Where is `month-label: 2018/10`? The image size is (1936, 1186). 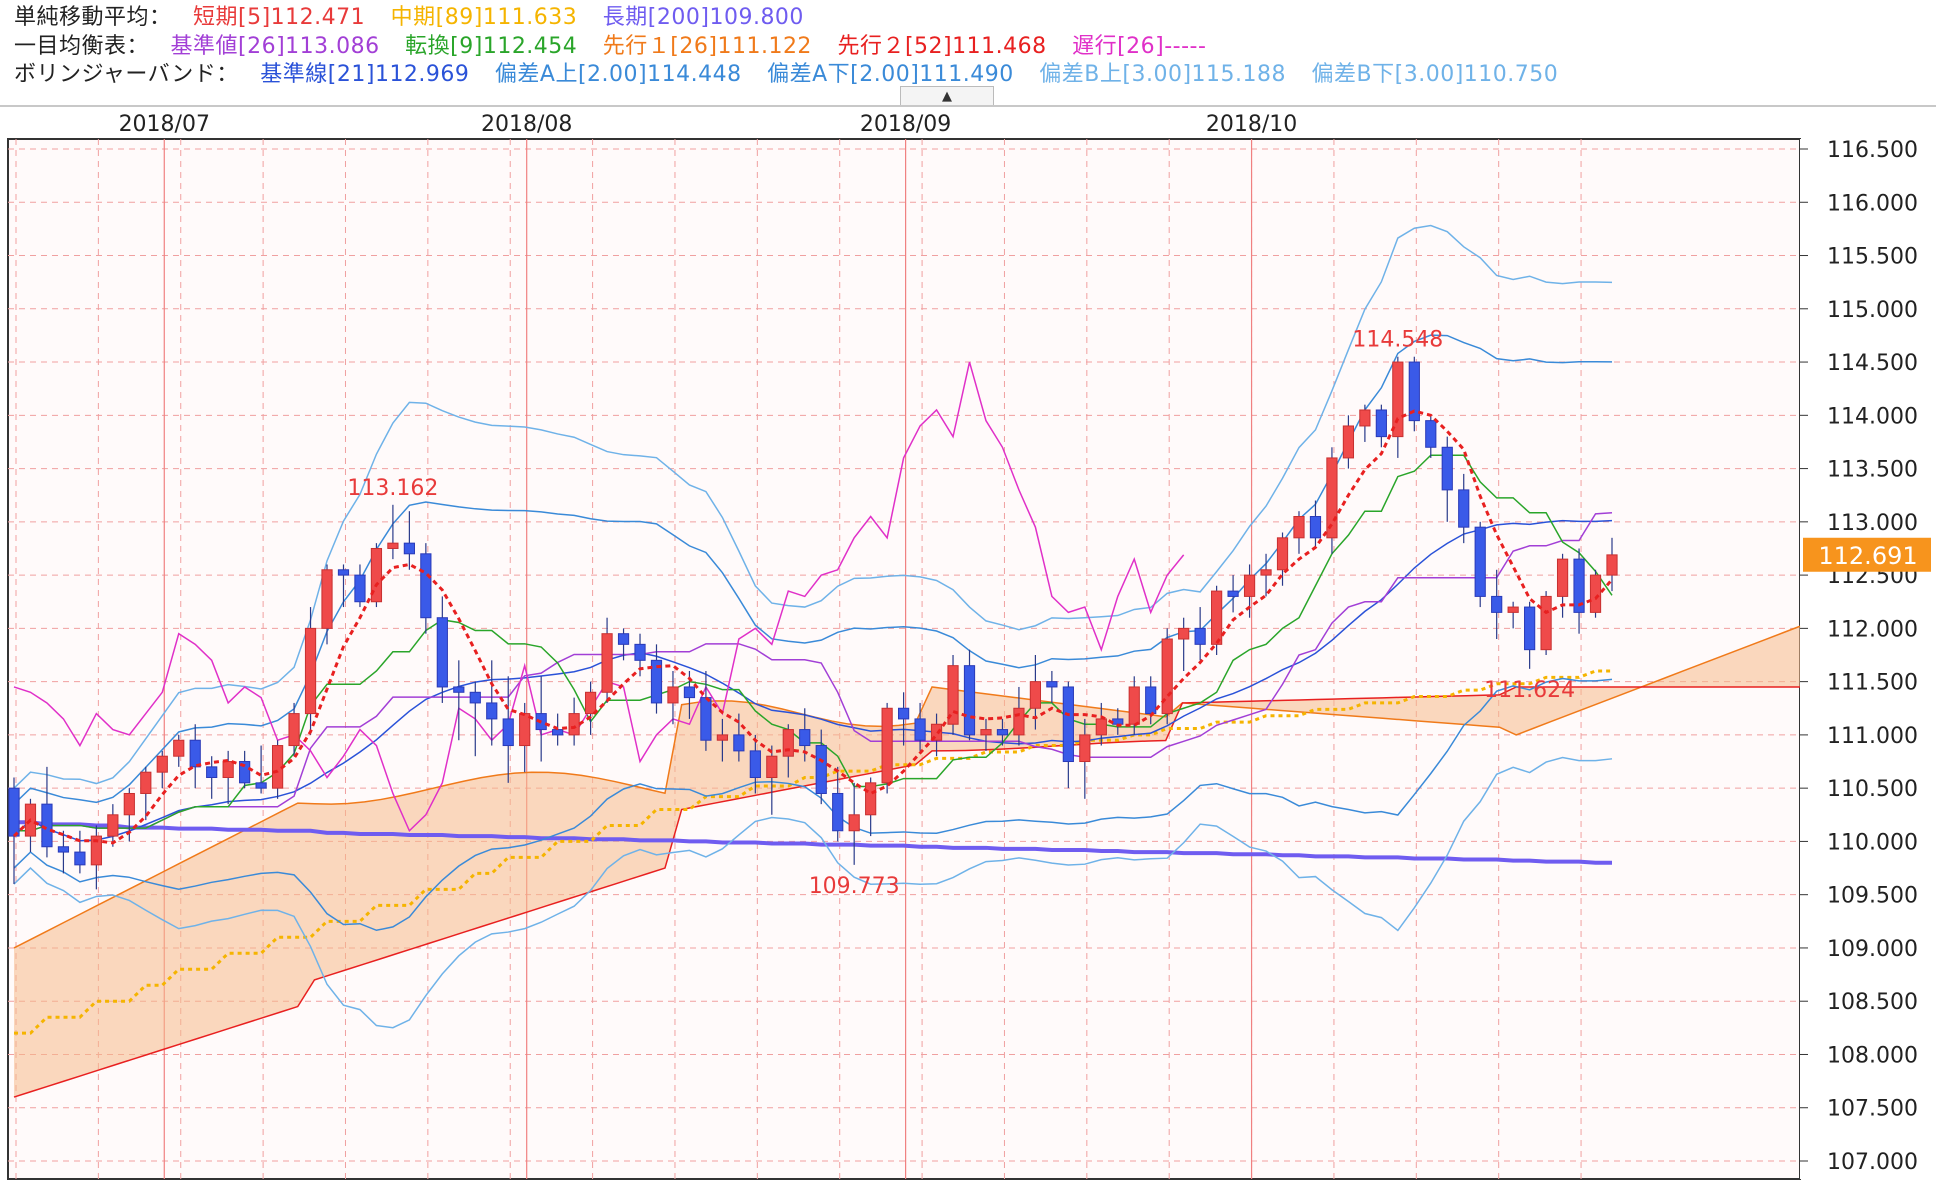
month-label: 2018/10 is located at coordinates (1251, 124).